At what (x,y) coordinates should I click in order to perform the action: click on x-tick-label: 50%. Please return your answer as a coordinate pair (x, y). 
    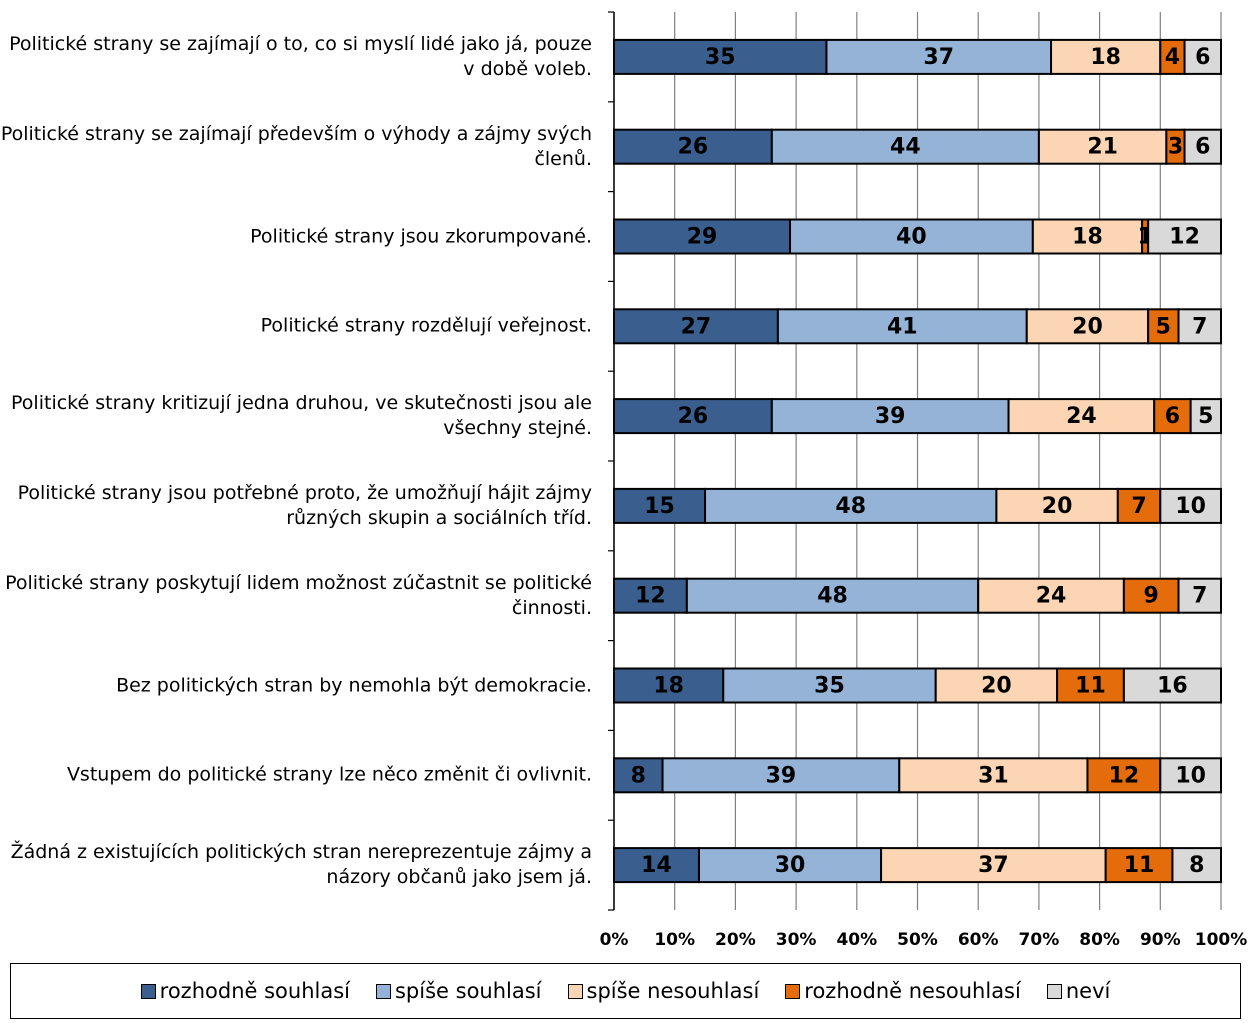
    Looking at the image, I should click on (917, 940).